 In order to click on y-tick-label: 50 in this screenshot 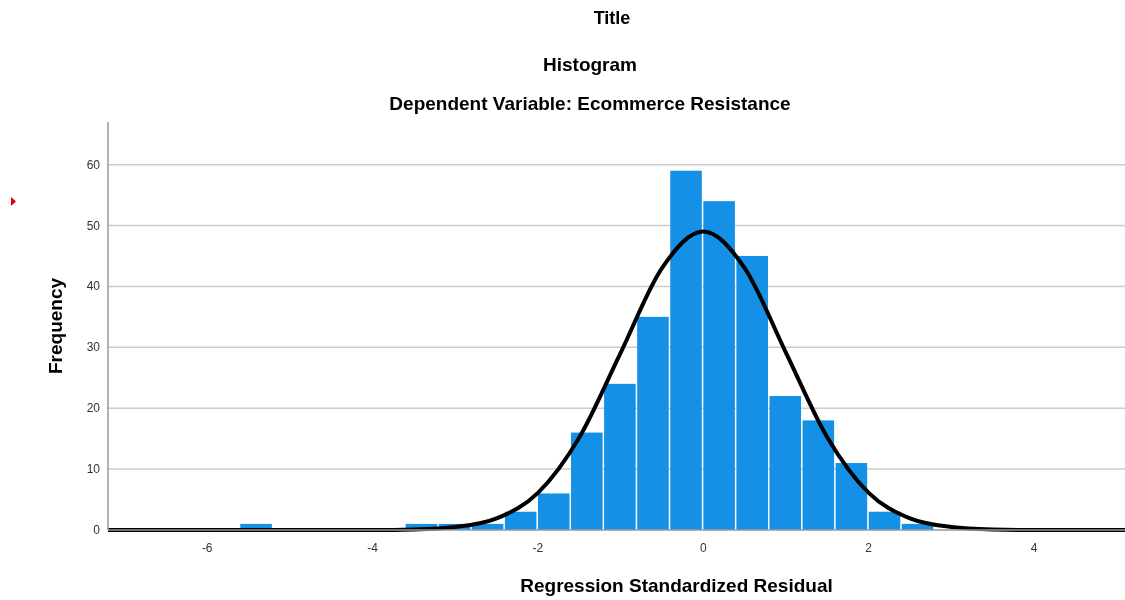, I will do `click(93, 225)`.